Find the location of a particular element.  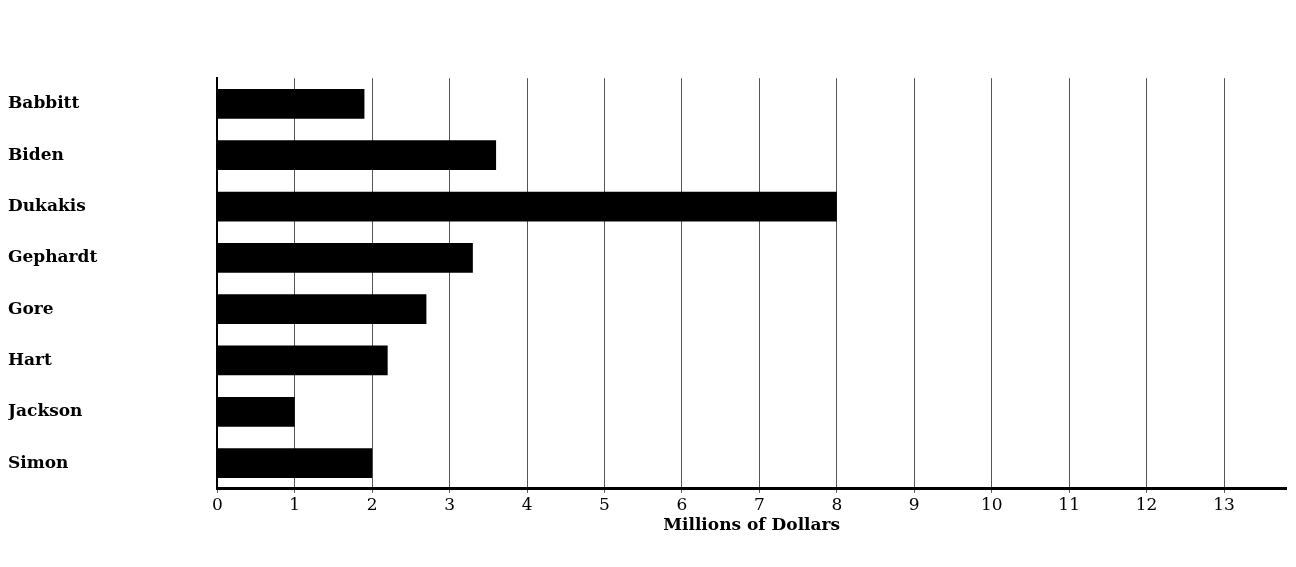

y-tick-label: Babbitt is located at coordinates (44, 102).